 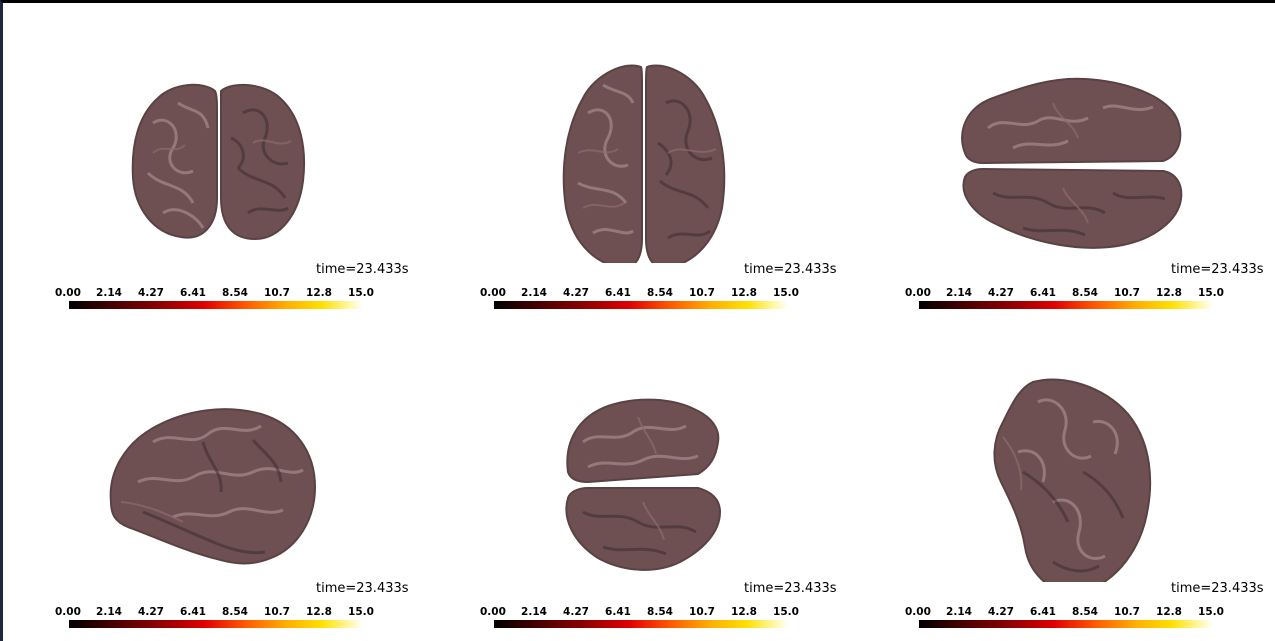 I want to click on brain-caudal-render, so click(x=643, y=484).